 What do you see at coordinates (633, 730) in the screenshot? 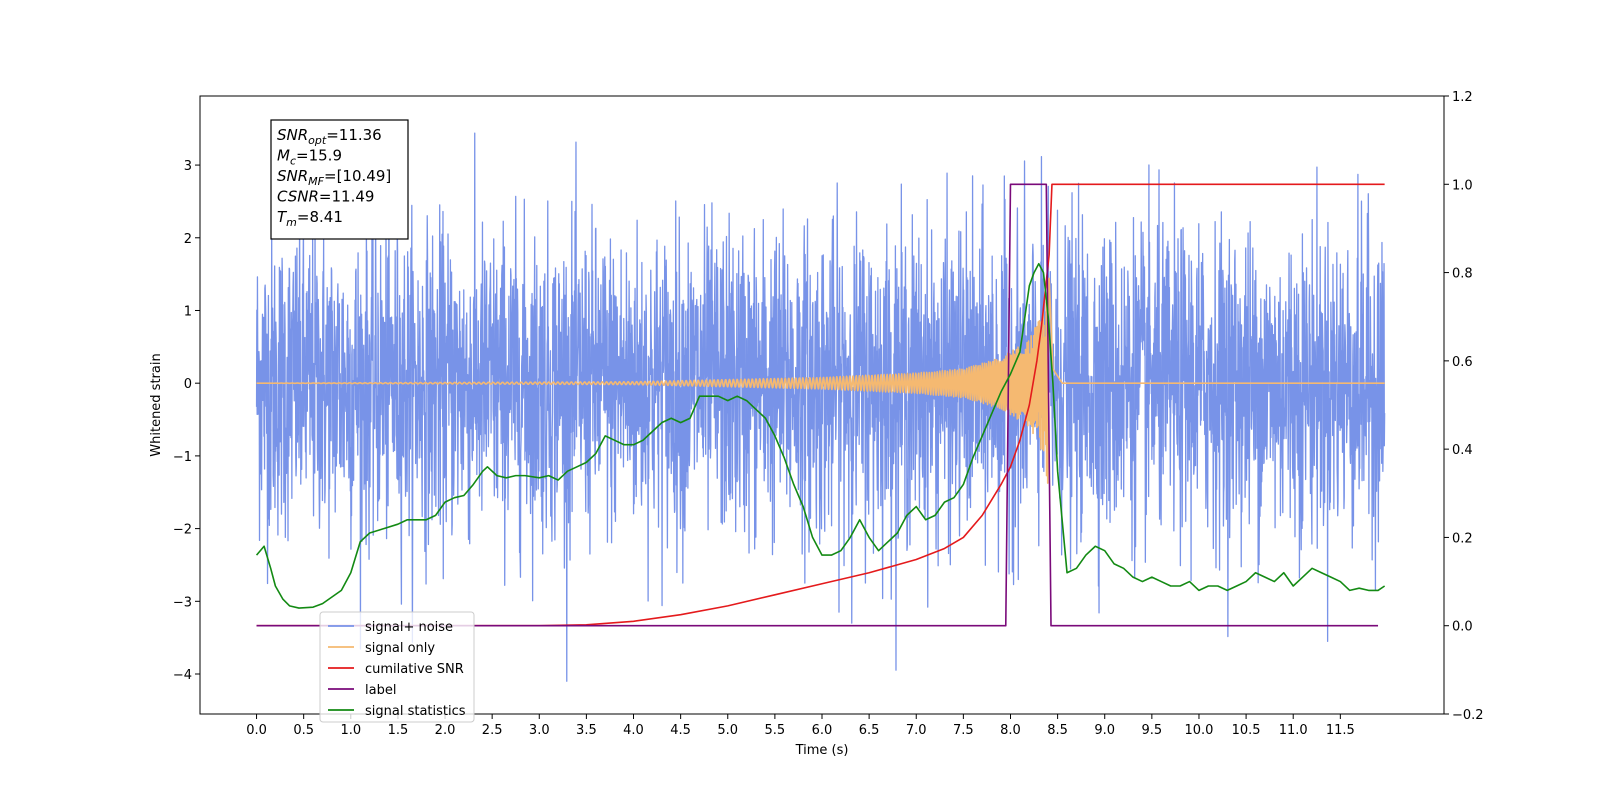
I see `x-tick-label: 4.0` at bounding box center [633, 730].